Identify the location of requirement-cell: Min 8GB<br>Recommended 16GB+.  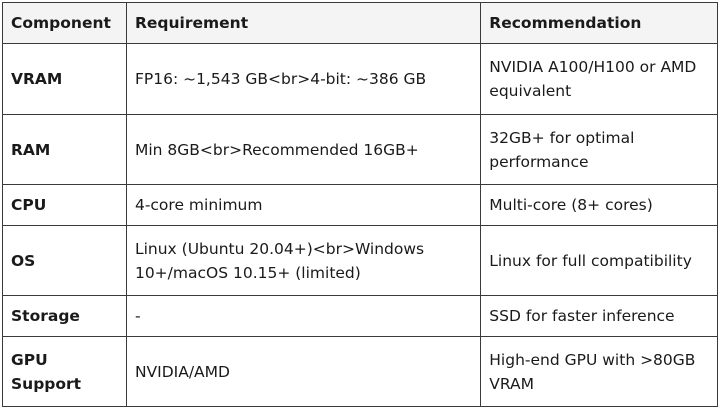
(303, 149).